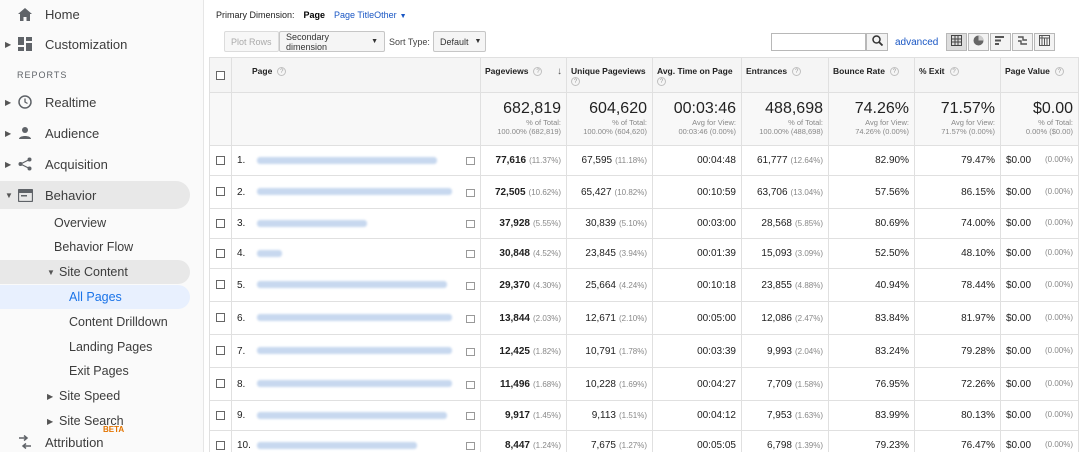  I want to click on table-search-input, so click(818, 42).